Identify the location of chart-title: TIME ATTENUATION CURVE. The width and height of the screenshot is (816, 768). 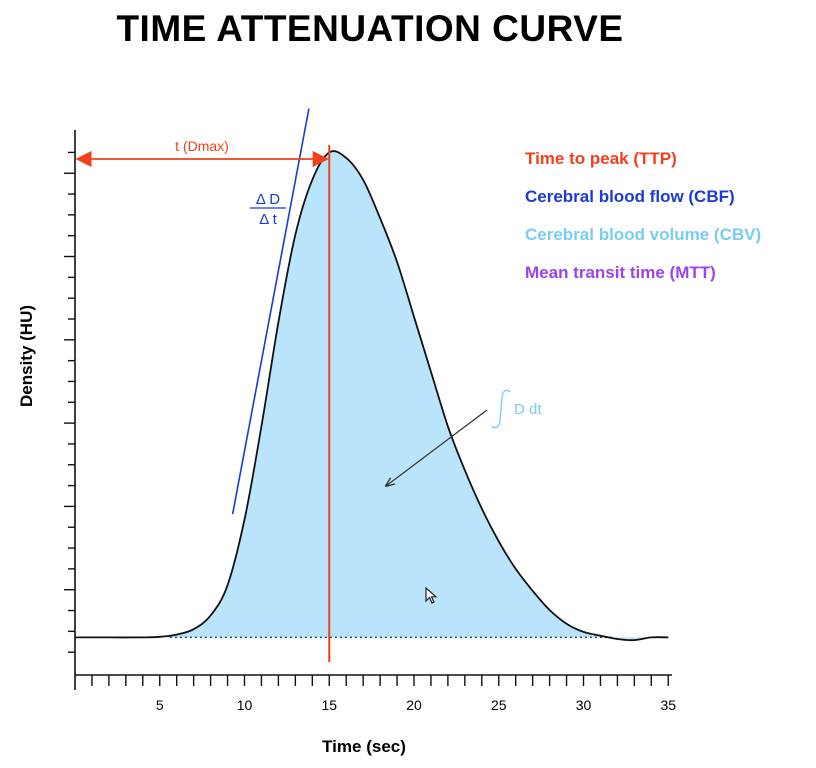
(370, 28).